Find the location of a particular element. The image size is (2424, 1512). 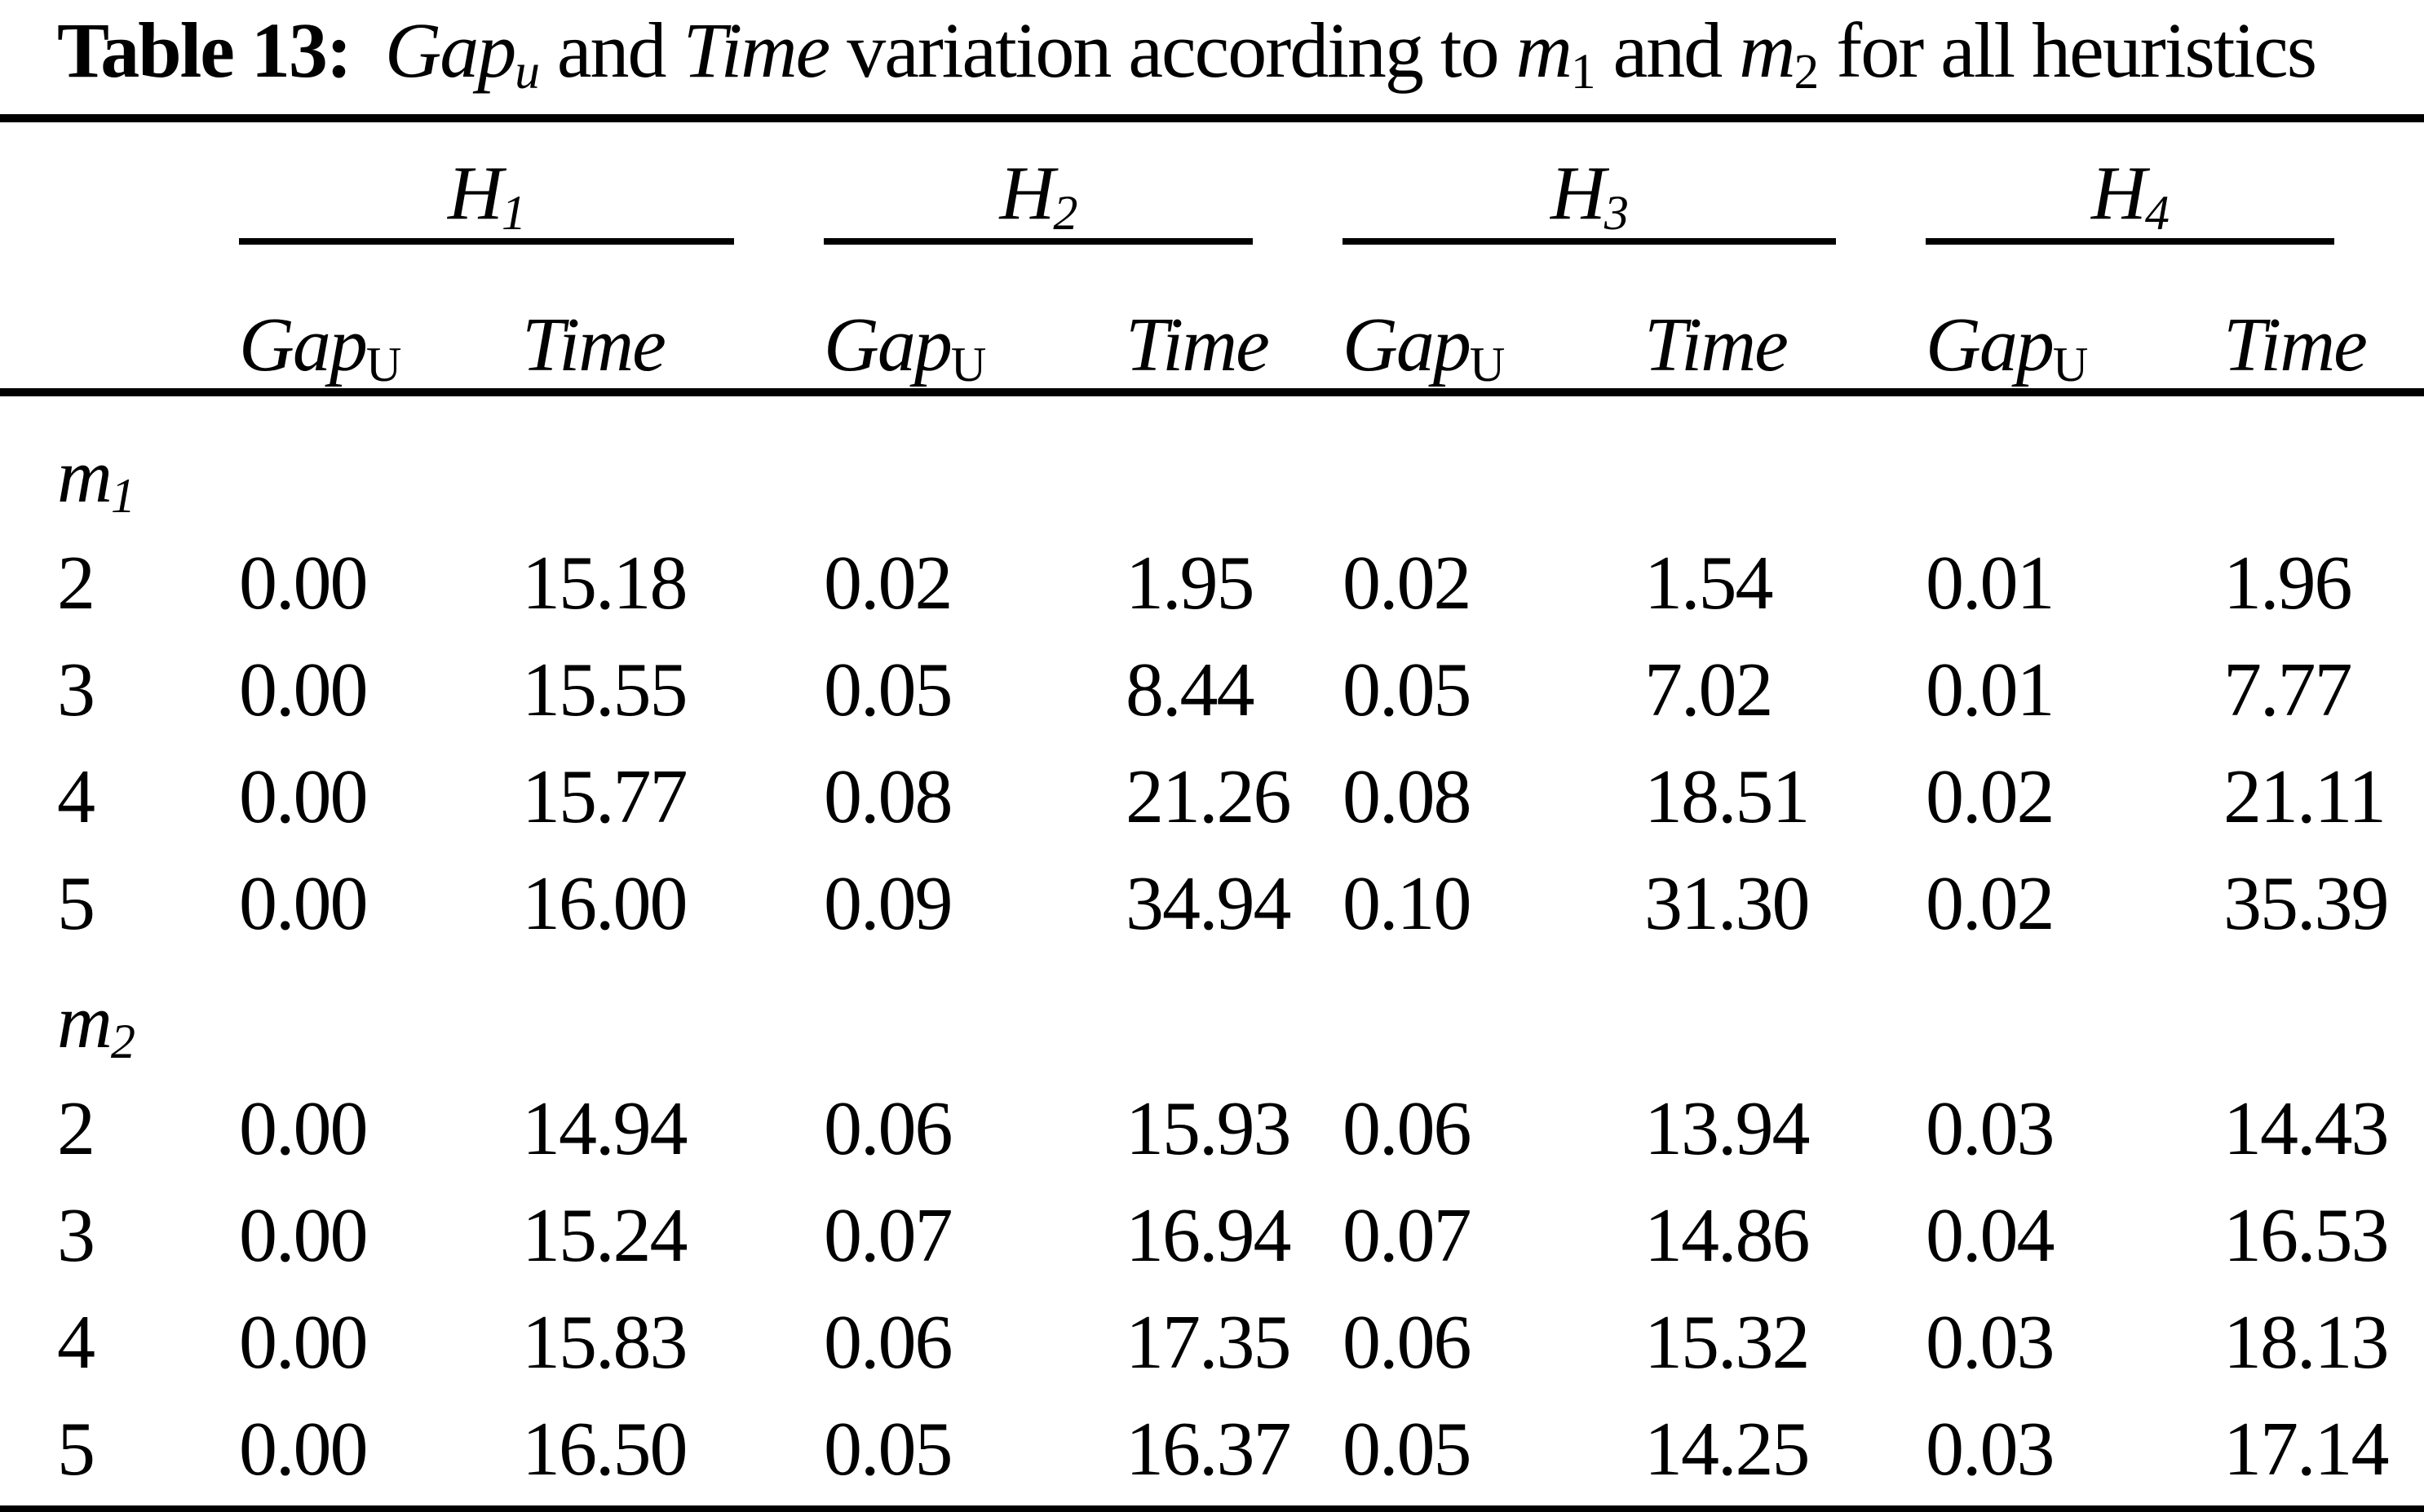

col-header-h4-time: Time is located at coordinates (2323, 320).